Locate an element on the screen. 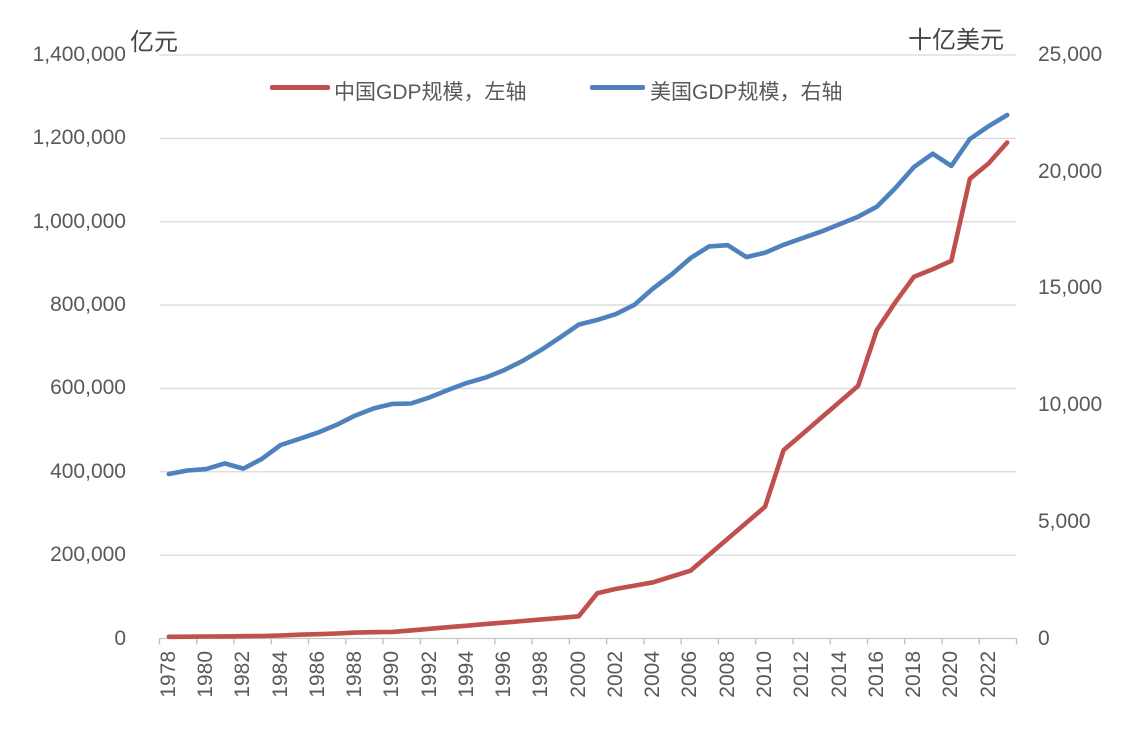 This screenshot has width=1128, height=736. left-axis-tick-label: 0 is located at coordinates (120, 638).